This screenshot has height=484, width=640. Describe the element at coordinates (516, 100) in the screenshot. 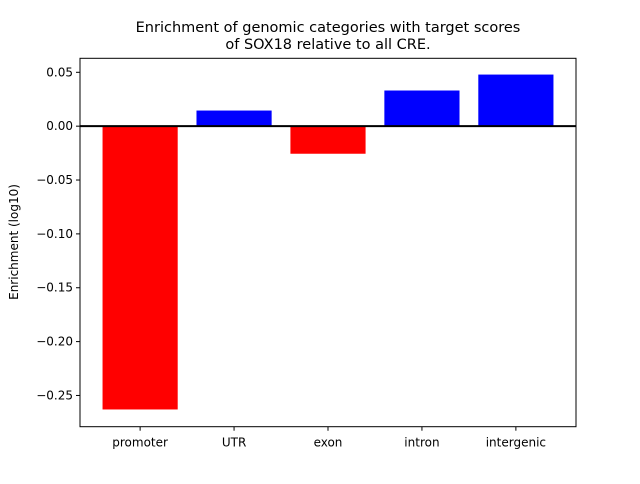

I see `bar-intergenic` at that location.